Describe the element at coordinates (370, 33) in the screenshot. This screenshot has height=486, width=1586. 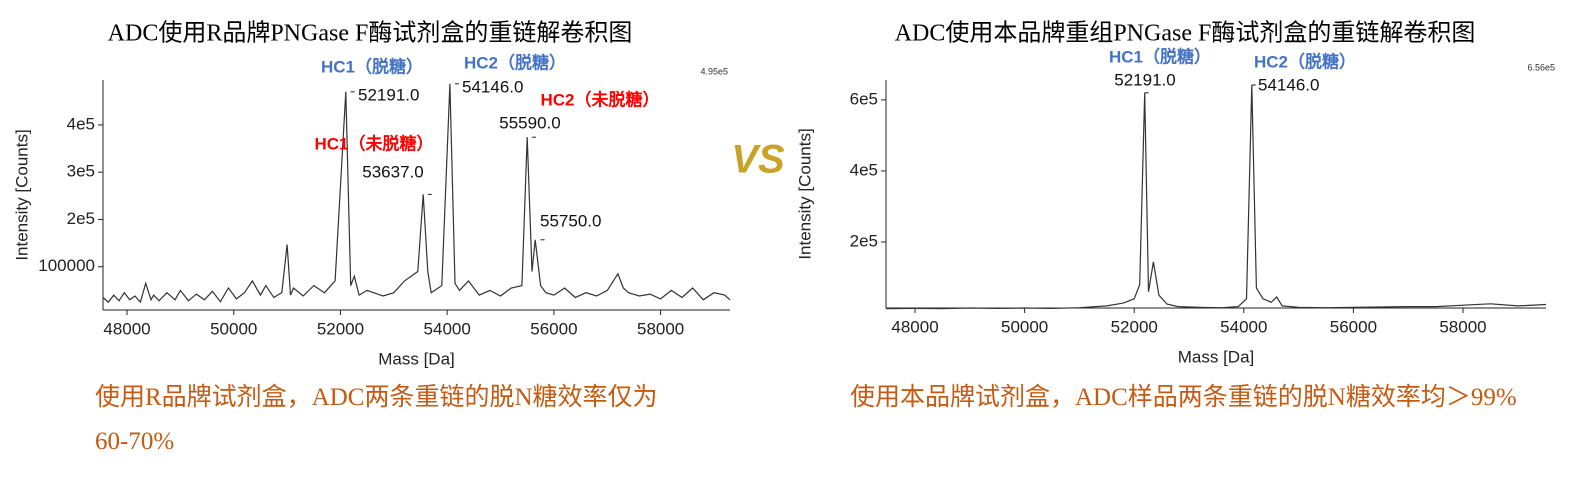
I see `chart-title: ADC使用R品牌PNGase F酶试剂盒的重链解卷积图` at that location.